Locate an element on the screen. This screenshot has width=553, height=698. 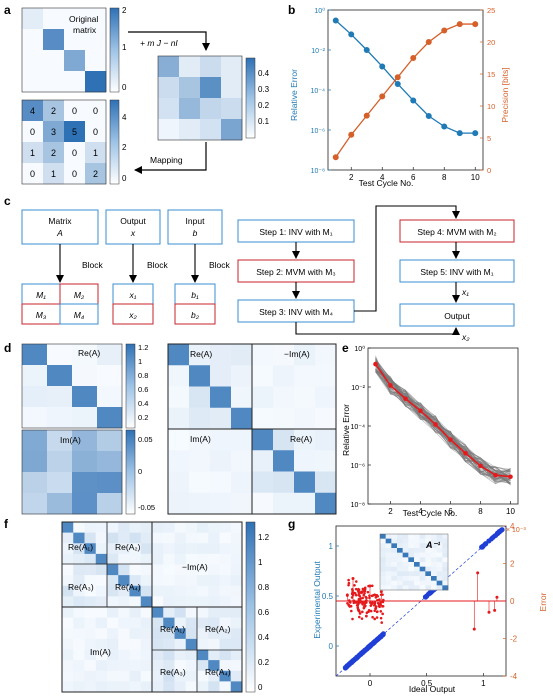
cb-f-3: 0.6 is located at coordinates (264, 612).